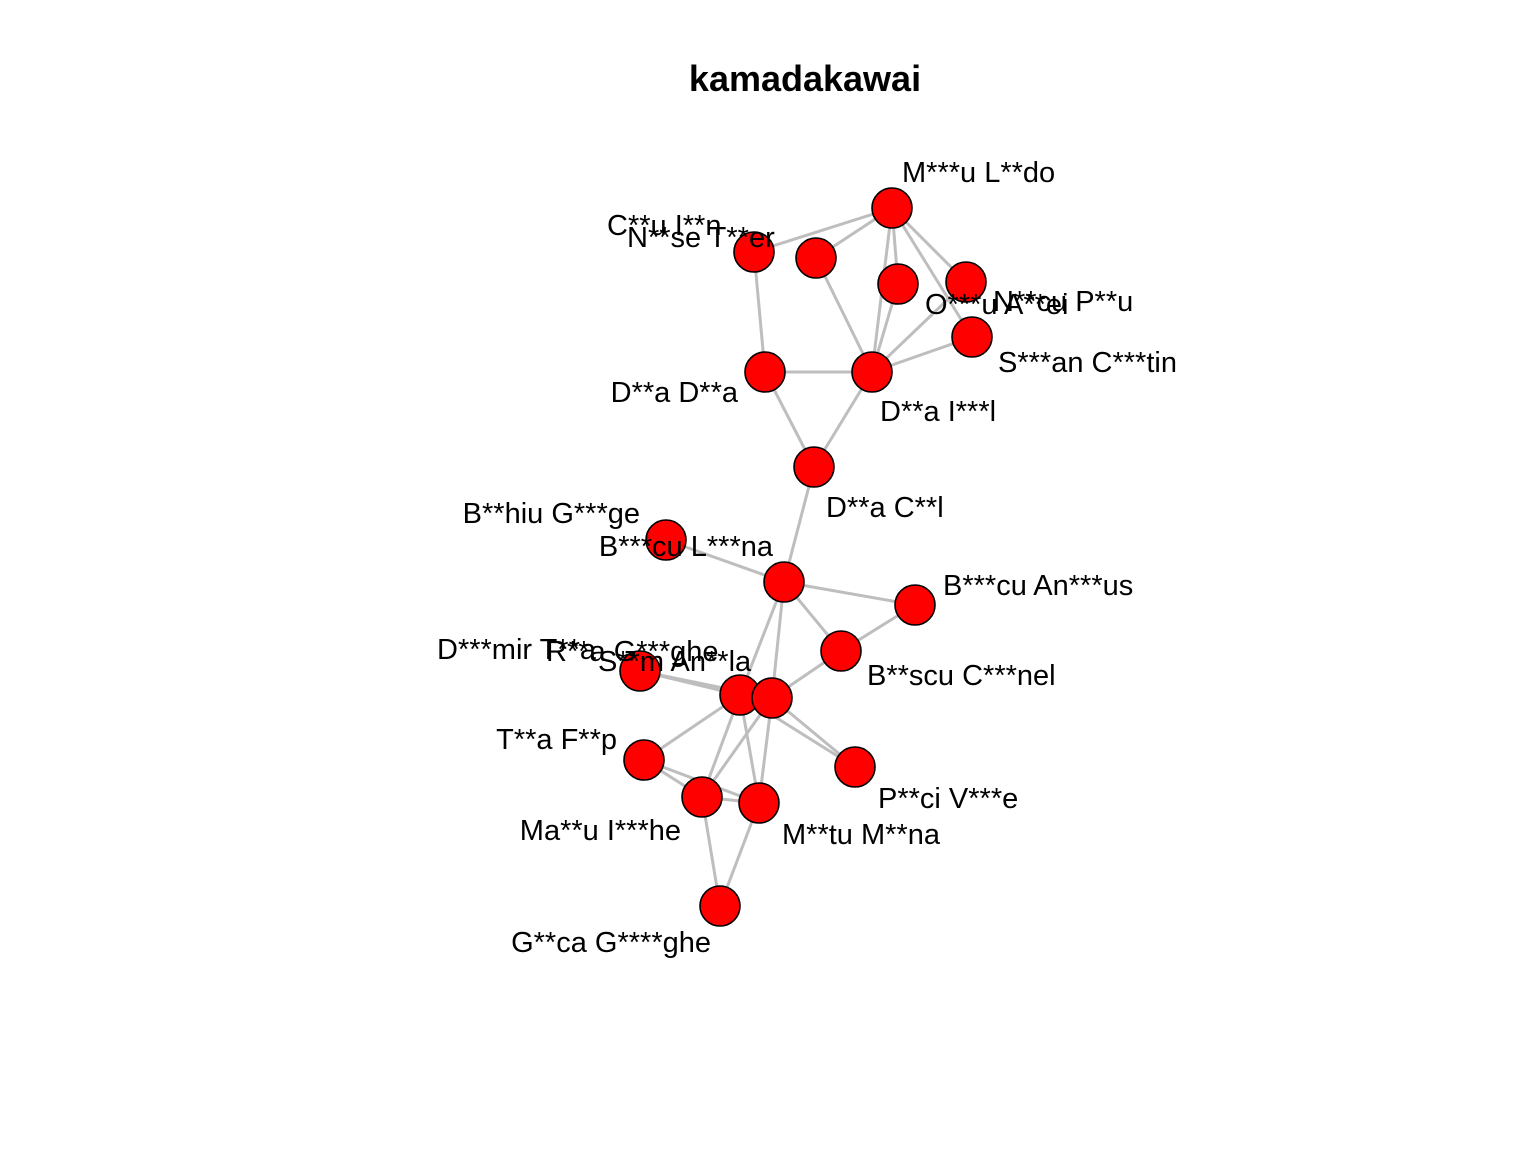 This screenshot has width=1536, height=1152. I want to click on node-dc, so click(814, 467).